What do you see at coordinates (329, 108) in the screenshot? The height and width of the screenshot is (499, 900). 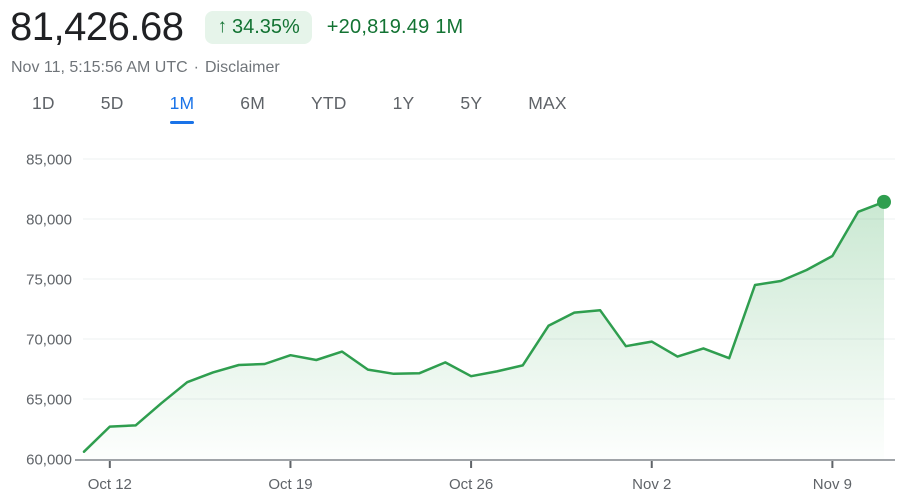 I see `tab-ytd: YTD` at bounding box center [329, 108].